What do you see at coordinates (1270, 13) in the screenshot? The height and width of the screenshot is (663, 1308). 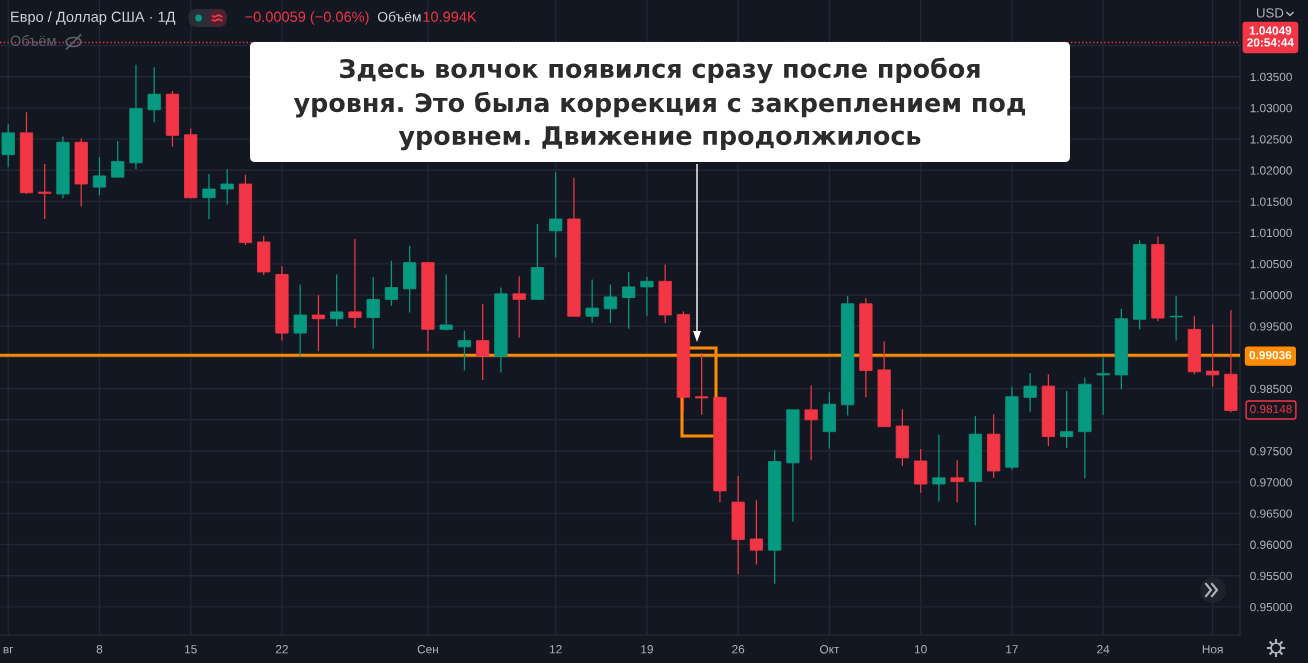 I see `text: USD` at bounding box center [1270, 13].